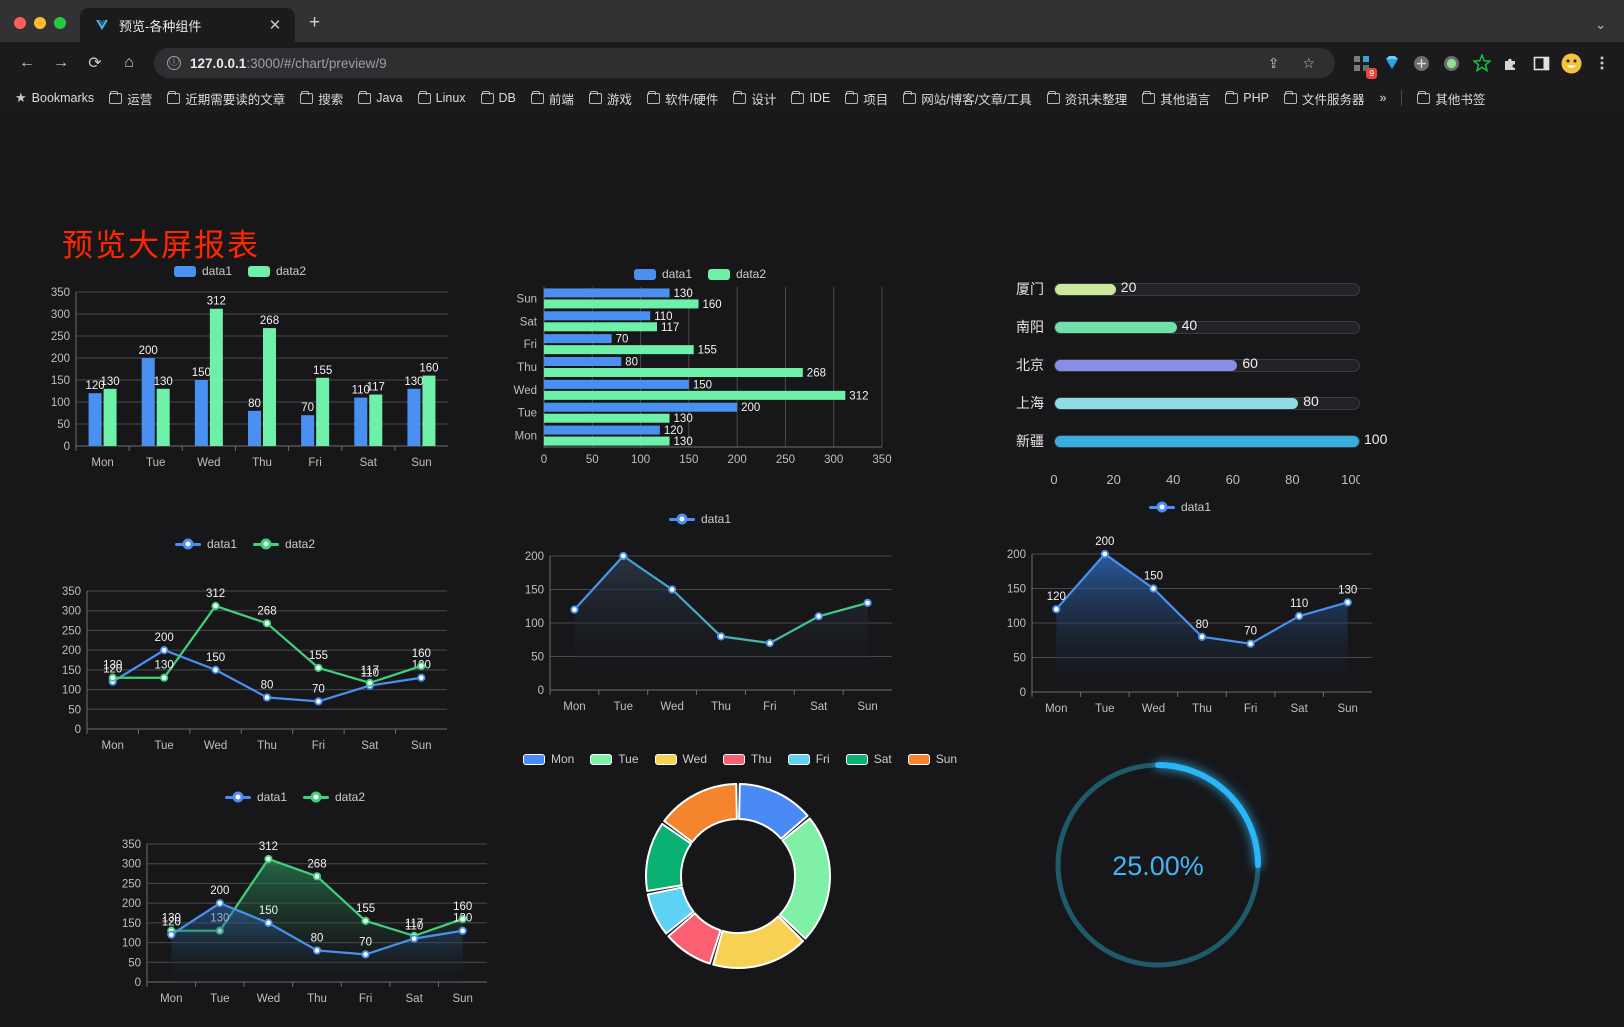  What do you see at coordinates (1087, 98) in the screenshot?
I see `bookmark-folder: 资讯未整理` at bounding box center [1087, 98].